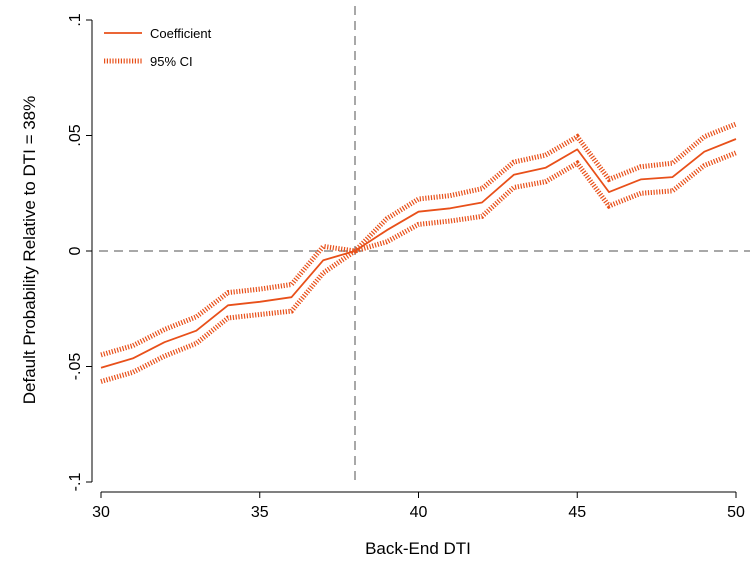 The height and width of the screenshot is (562, 750). I want to click on y-tick-label: -.05, so click(75, 367).